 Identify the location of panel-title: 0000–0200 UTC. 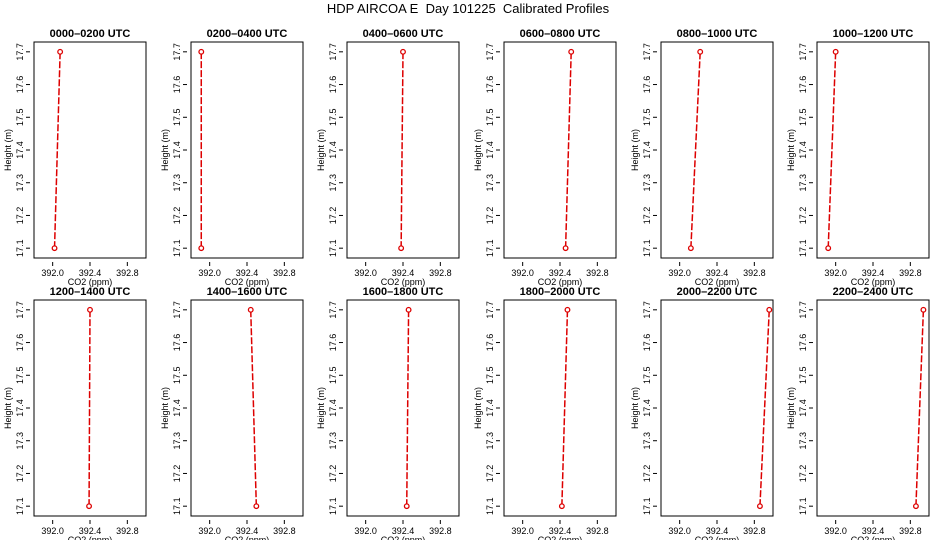
(90, 34).